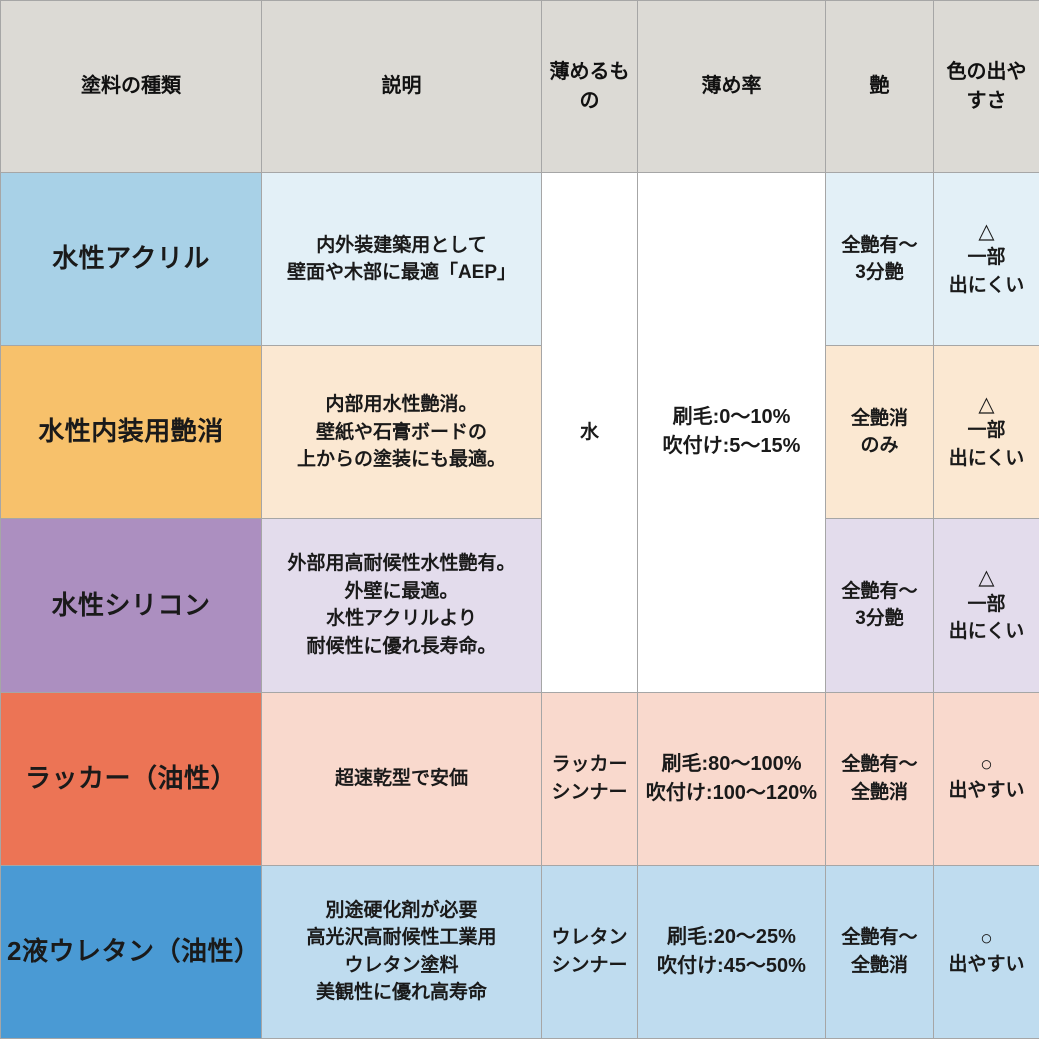 The width and height of the screenshot is (1039, 1039). I want to click on desc-line: 内外装建築用として, so click(401, 245).